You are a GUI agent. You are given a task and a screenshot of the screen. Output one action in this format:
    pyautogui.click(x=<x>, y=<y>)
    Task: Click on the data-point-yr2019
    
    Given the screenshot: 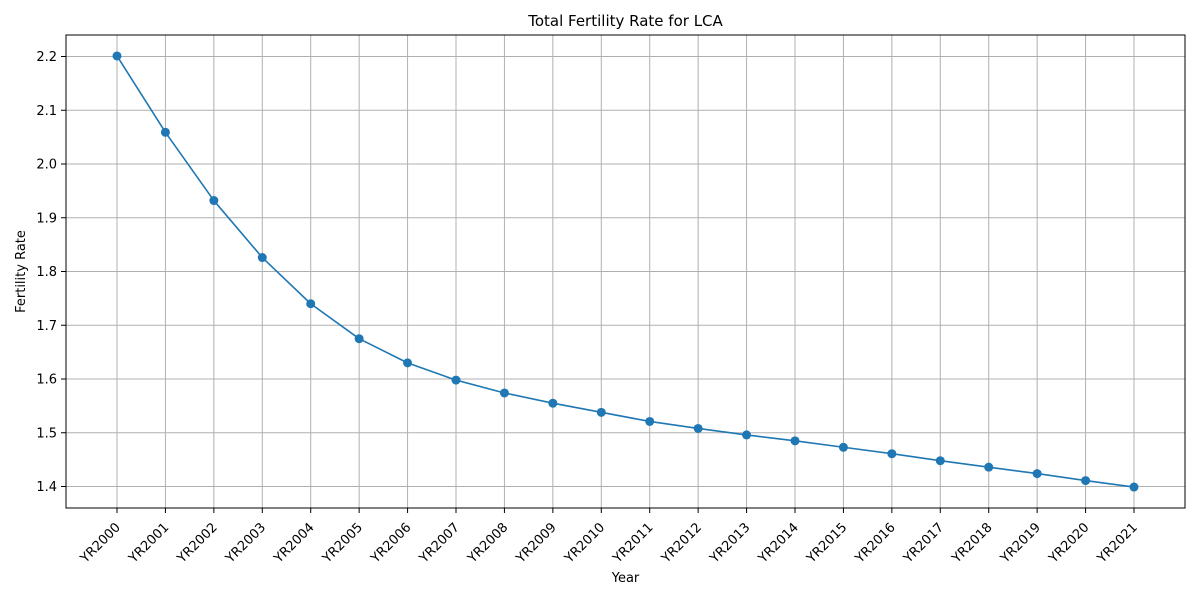 What is the action you would take?
    pyautogui.click(x=1037, y=474)
    